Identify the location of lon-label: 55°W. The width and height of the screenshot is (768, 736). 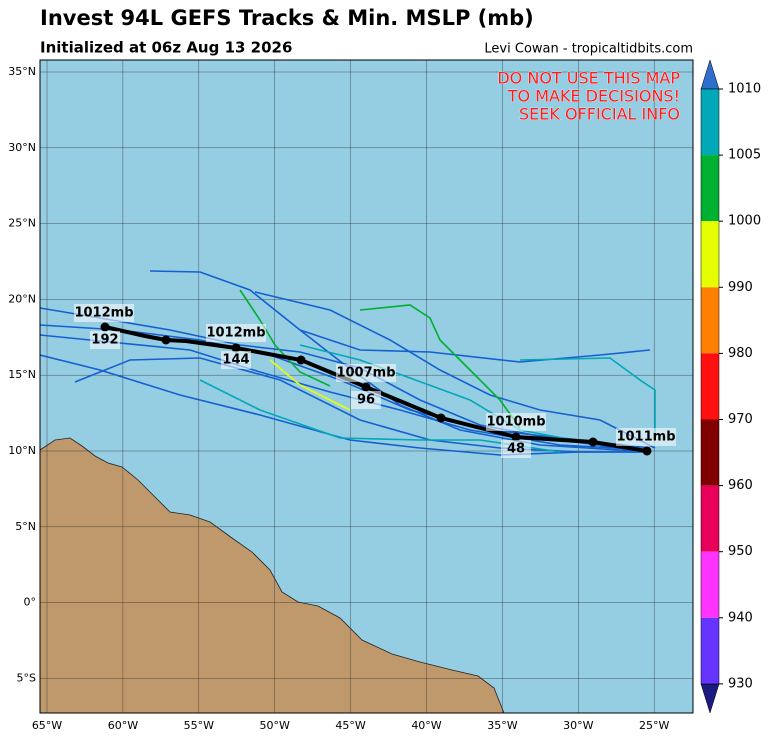
(199, 725).